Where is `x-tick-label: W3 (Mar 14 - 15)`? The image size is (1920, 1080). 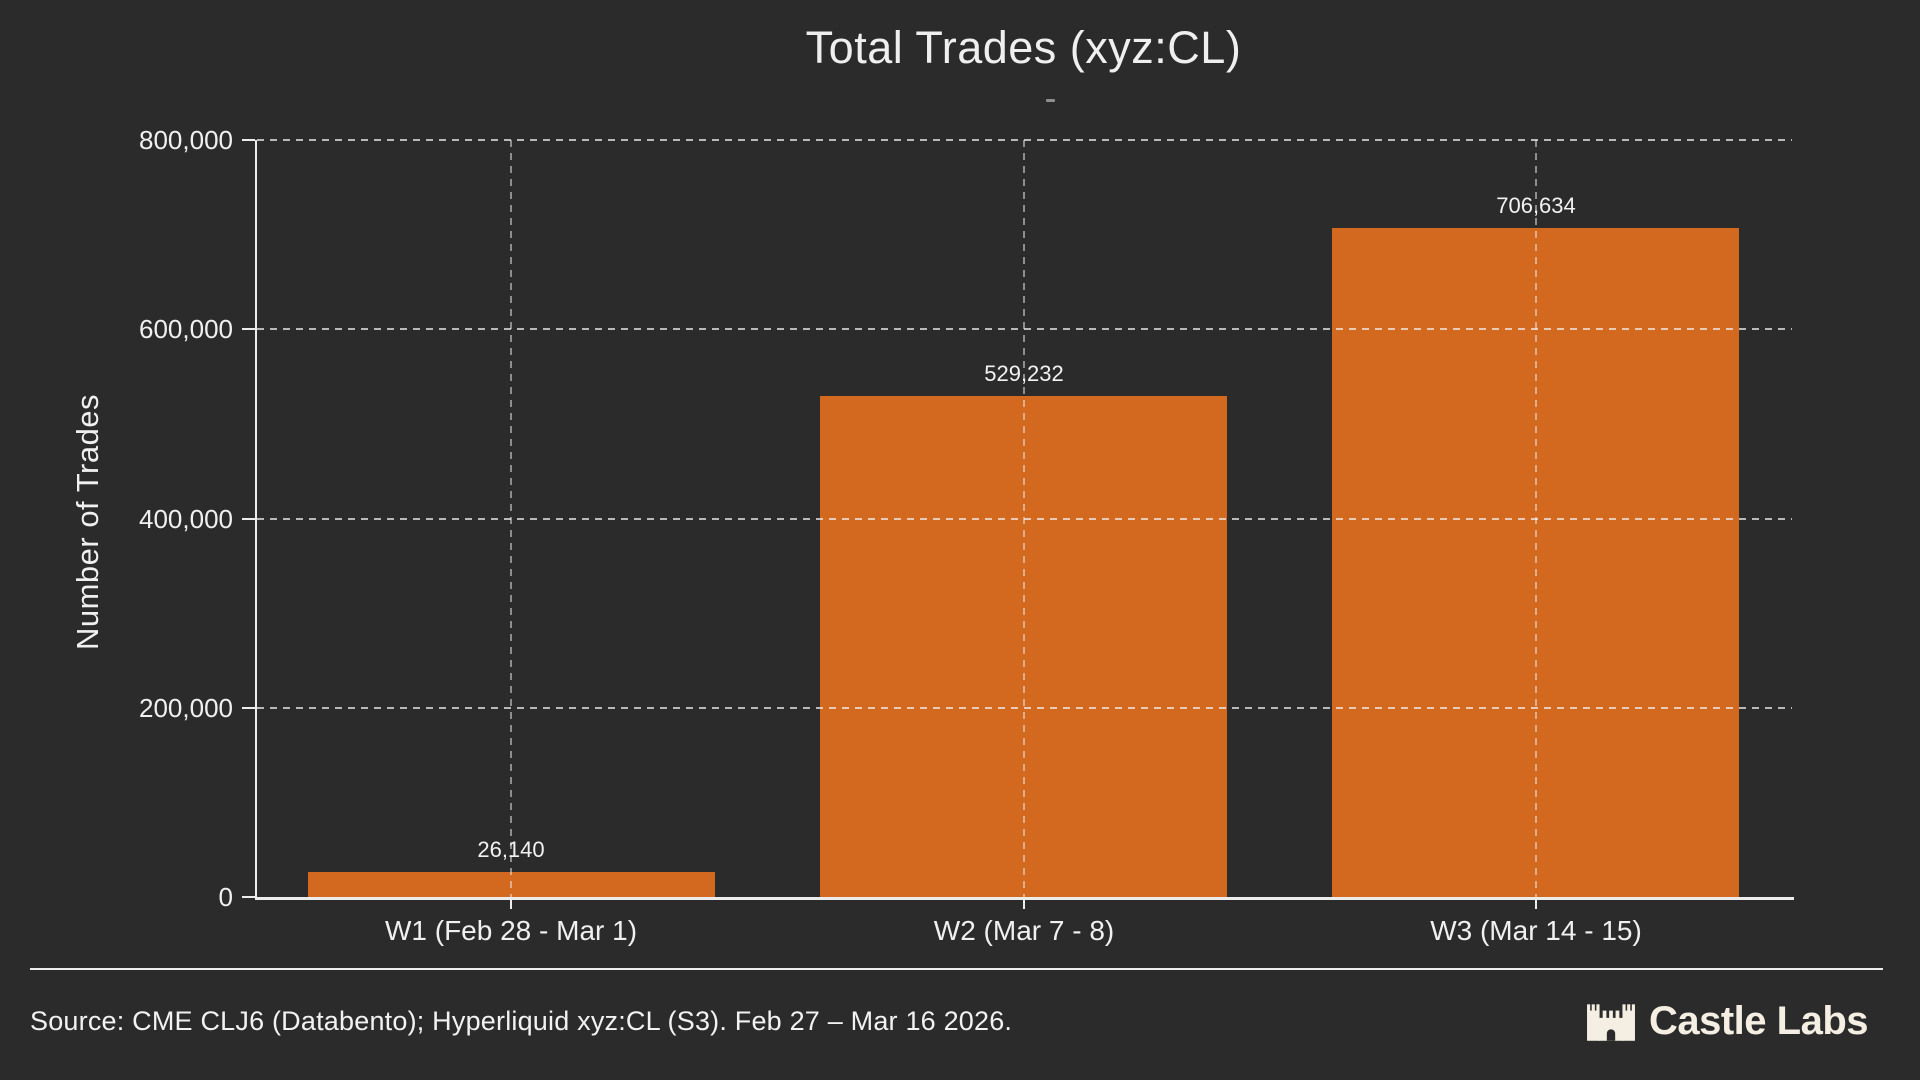 x-tick-label: W3 (Mar 14 - 15) is located at coordinates (1536, 930).